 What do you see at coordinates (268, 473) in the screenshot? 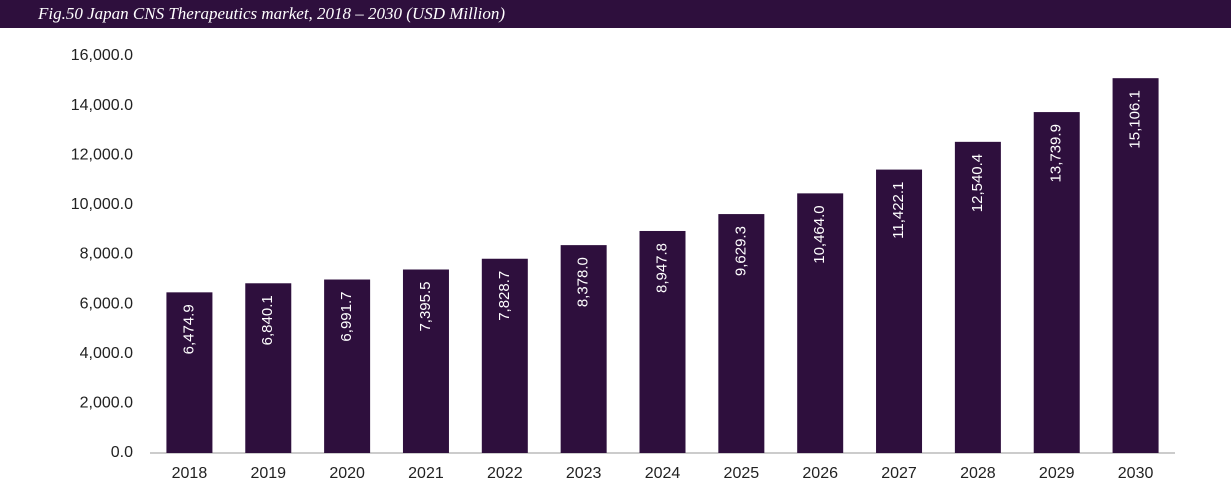
I see `x-tick-label: 2019` at bounding box center [268, 473].